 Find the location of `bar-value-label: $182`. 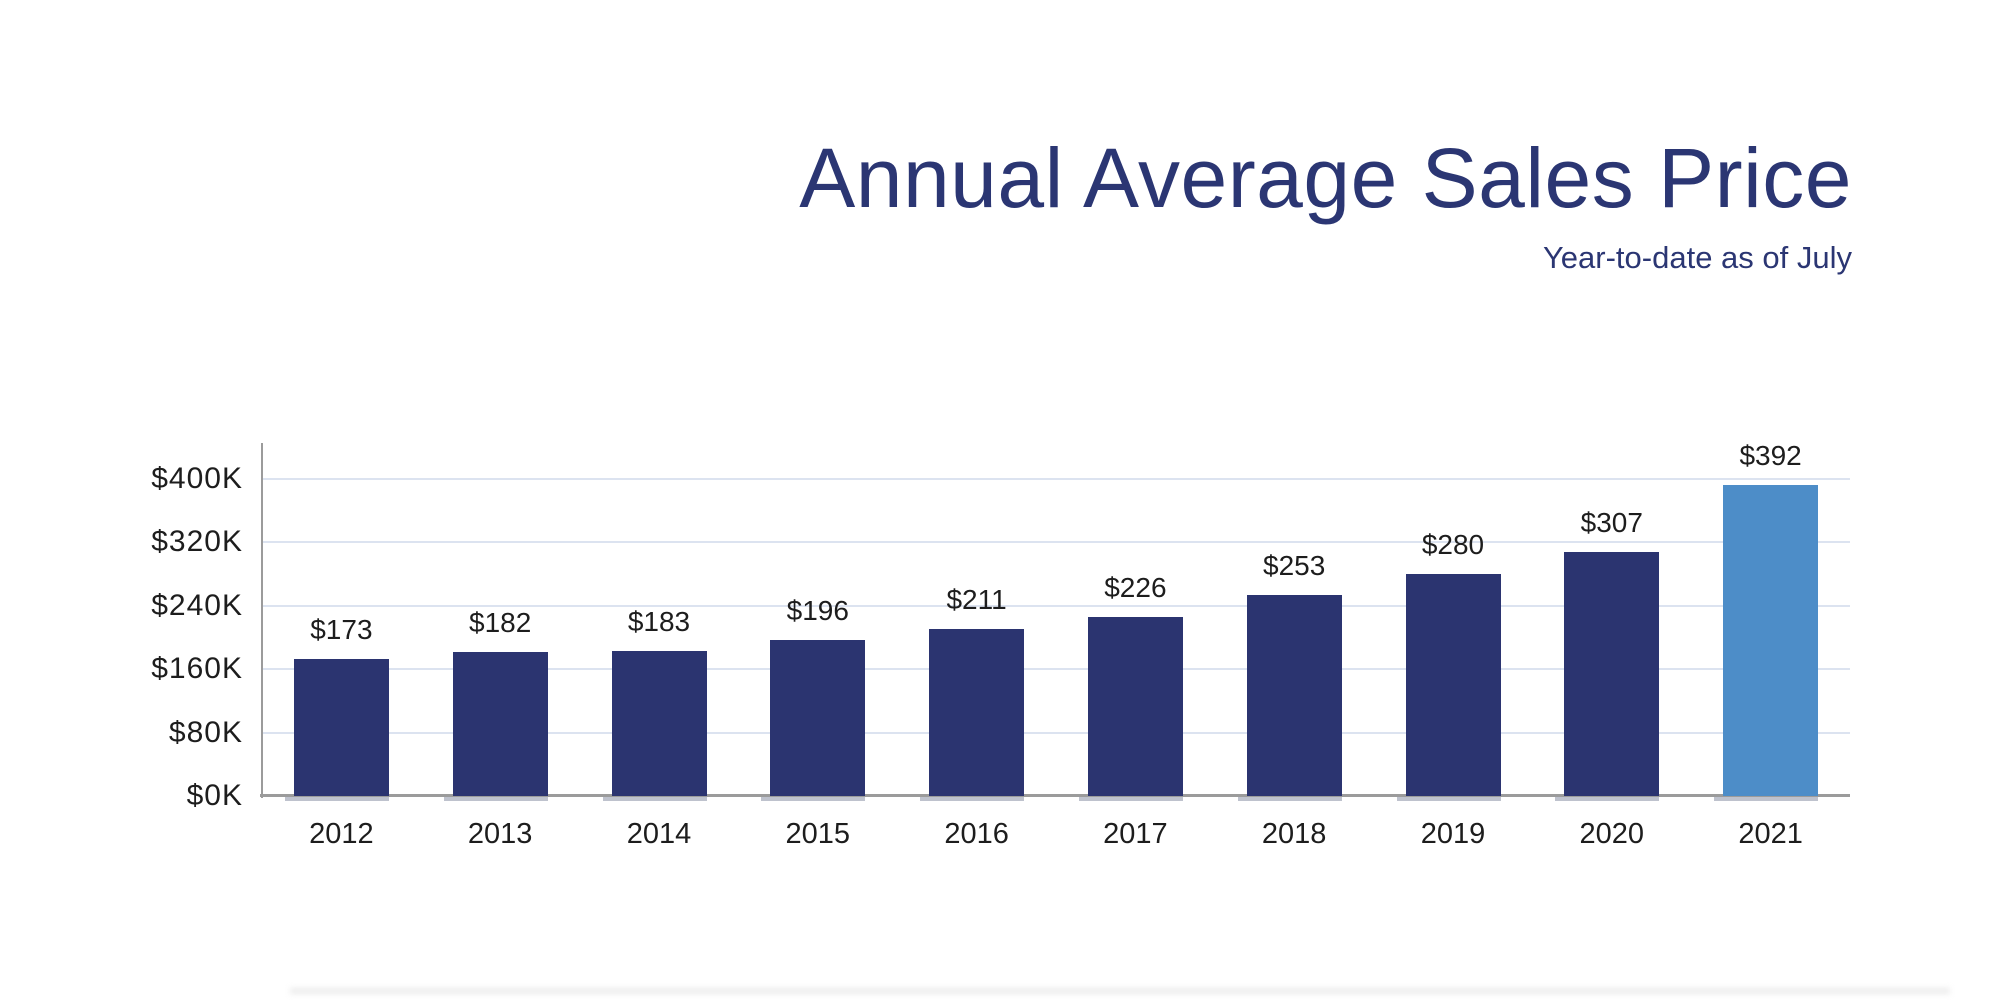

bar-value-label: $182 is located at coordinates (500, 622).